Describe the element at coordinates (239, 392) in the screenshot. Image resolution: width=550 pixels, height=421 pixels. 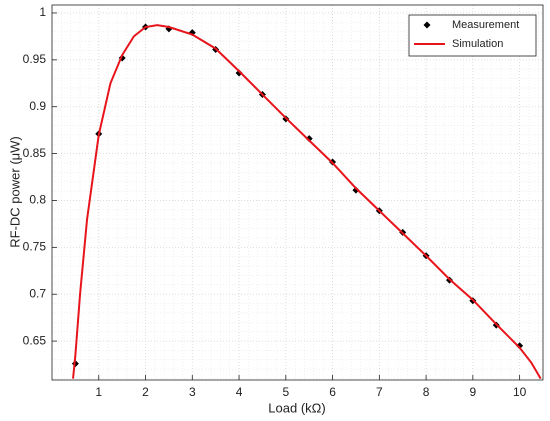
I see `x-tick-label: 4` at that location.